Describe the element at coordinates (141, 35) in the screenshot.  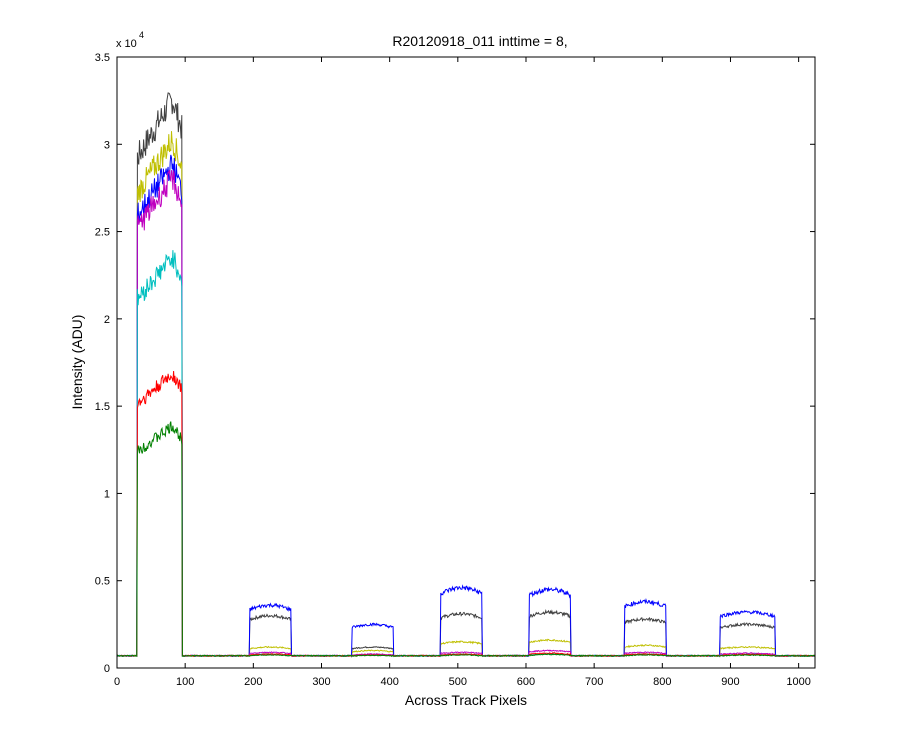
I see `y-exponent-power: 4` at that location.